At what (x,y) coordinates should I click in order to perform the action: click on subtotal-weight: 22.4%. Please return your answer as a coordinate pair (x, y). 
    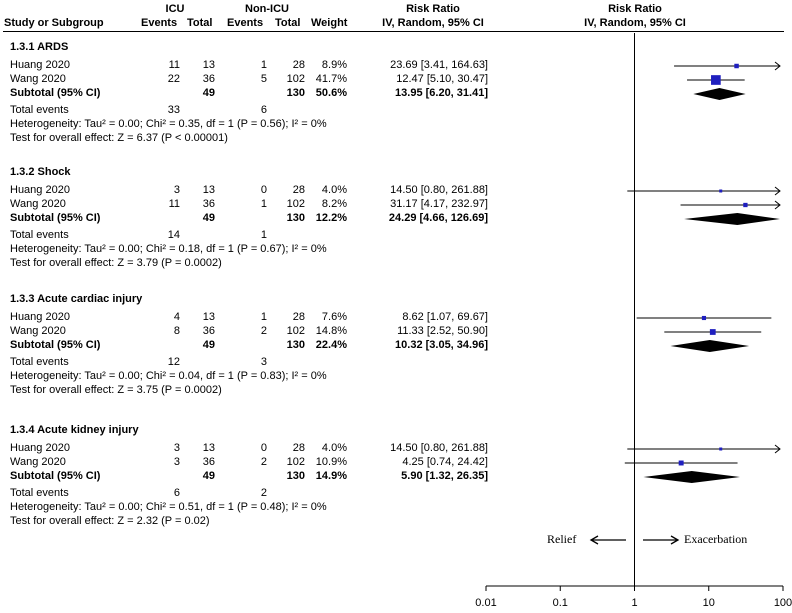
    Looking at the image, I should click on (331, 345).